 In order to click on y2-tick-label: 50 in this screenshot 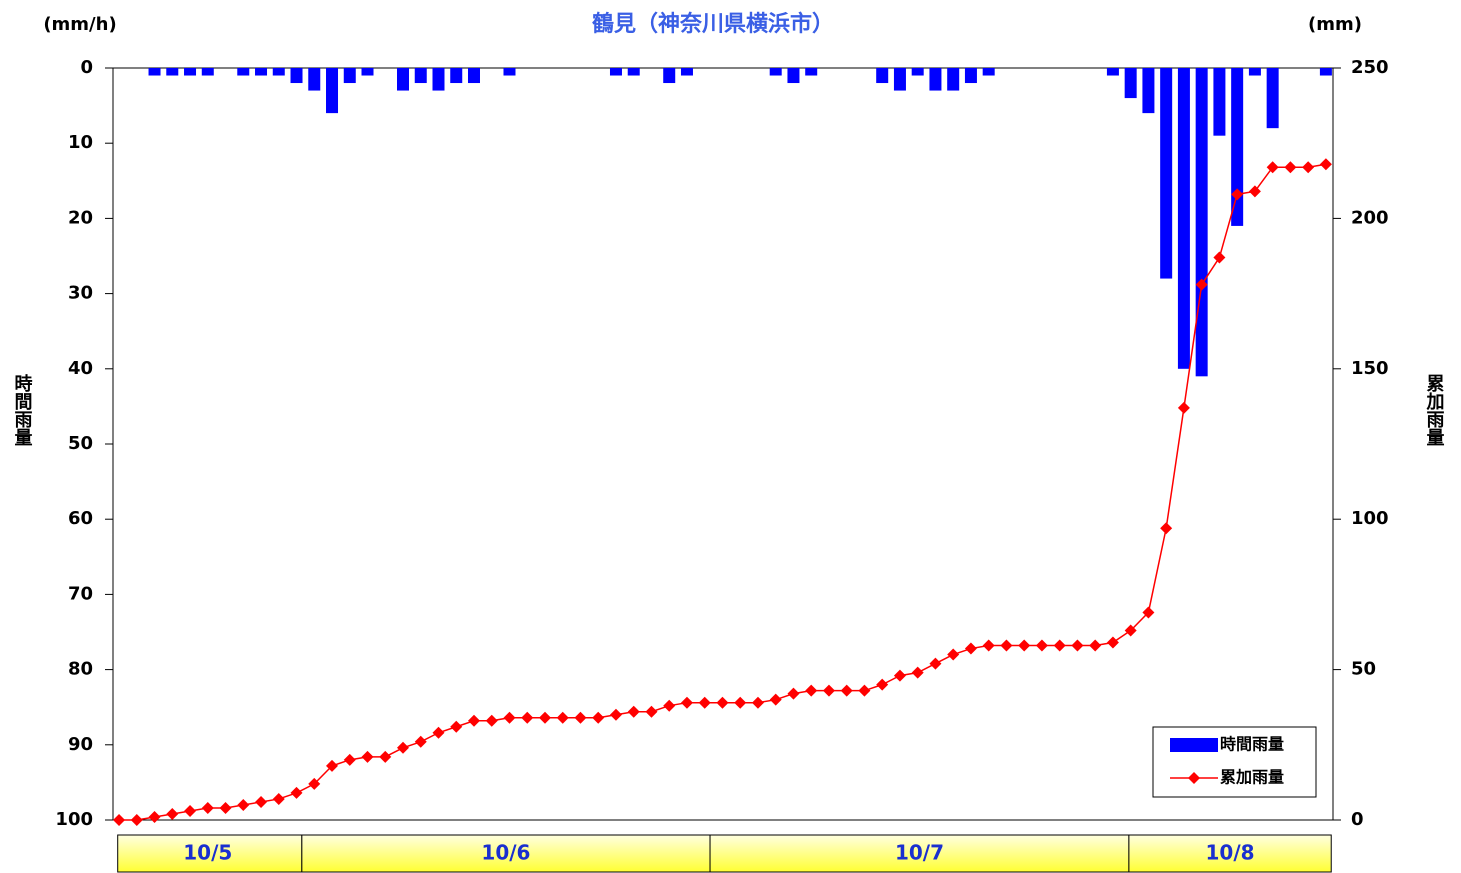, I will do `click(1363, 669)`.